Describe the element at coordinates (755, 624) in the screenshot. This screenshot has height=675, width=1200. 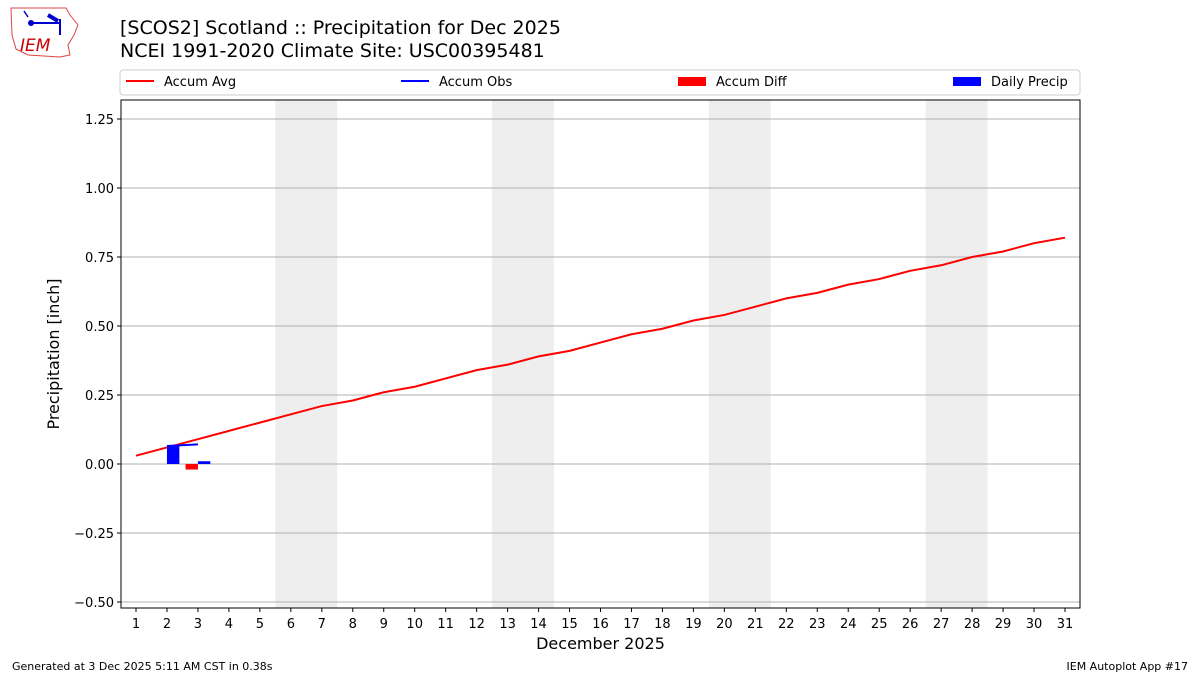
I see `x-tick-label: 21` at that location.